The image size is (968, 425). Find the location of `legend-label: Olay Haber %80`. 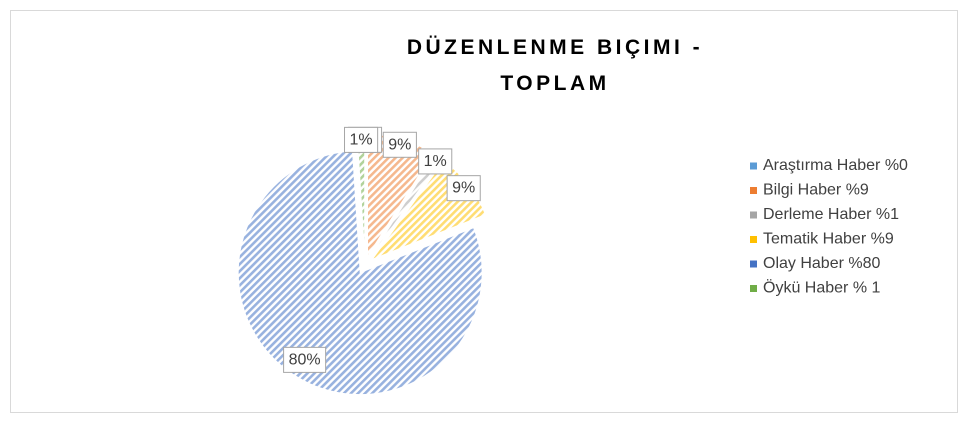

legend-label: Olay Haber %80 is located at coordinates (821, 263).